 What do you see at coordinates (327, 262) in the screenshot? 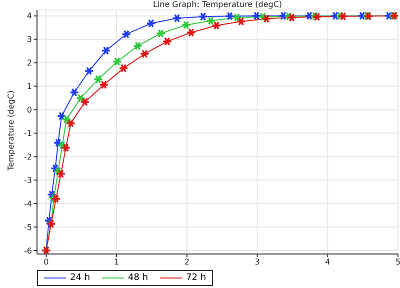
I see `x-tick-label: 4` at bounding box center [327, 262].